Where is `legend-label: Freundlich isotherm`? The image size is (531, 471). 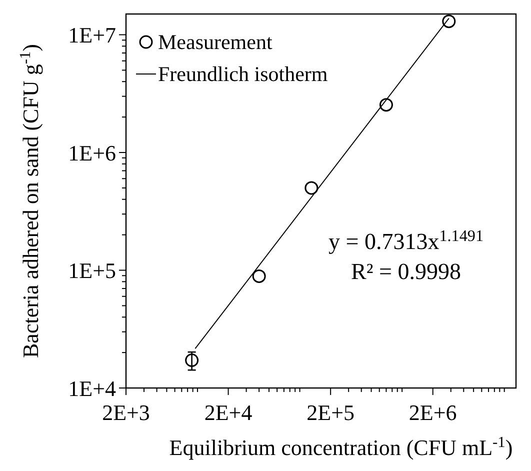
legend-label: Freundlich isotherm is located at coordinates (243, 74).